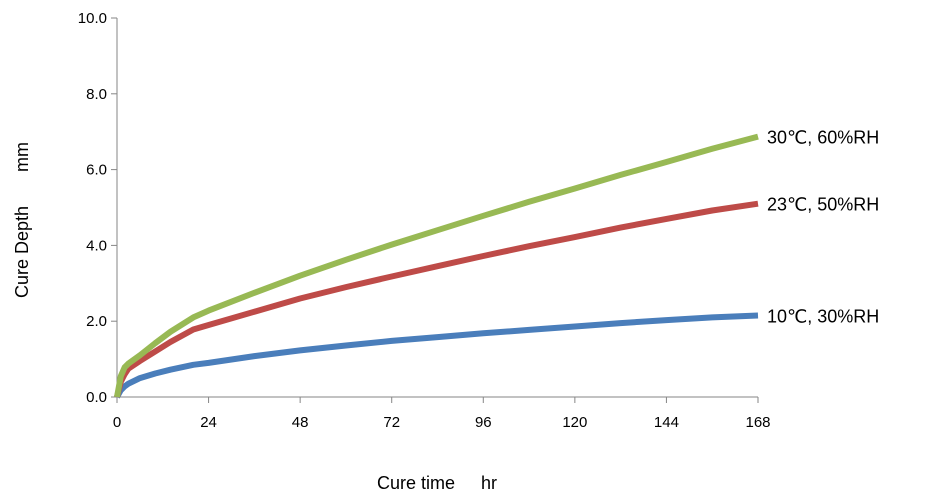  Describe the element at coordinates (96, 245) in the screenshot. I see `y-tick-label: 4.0` at that location.